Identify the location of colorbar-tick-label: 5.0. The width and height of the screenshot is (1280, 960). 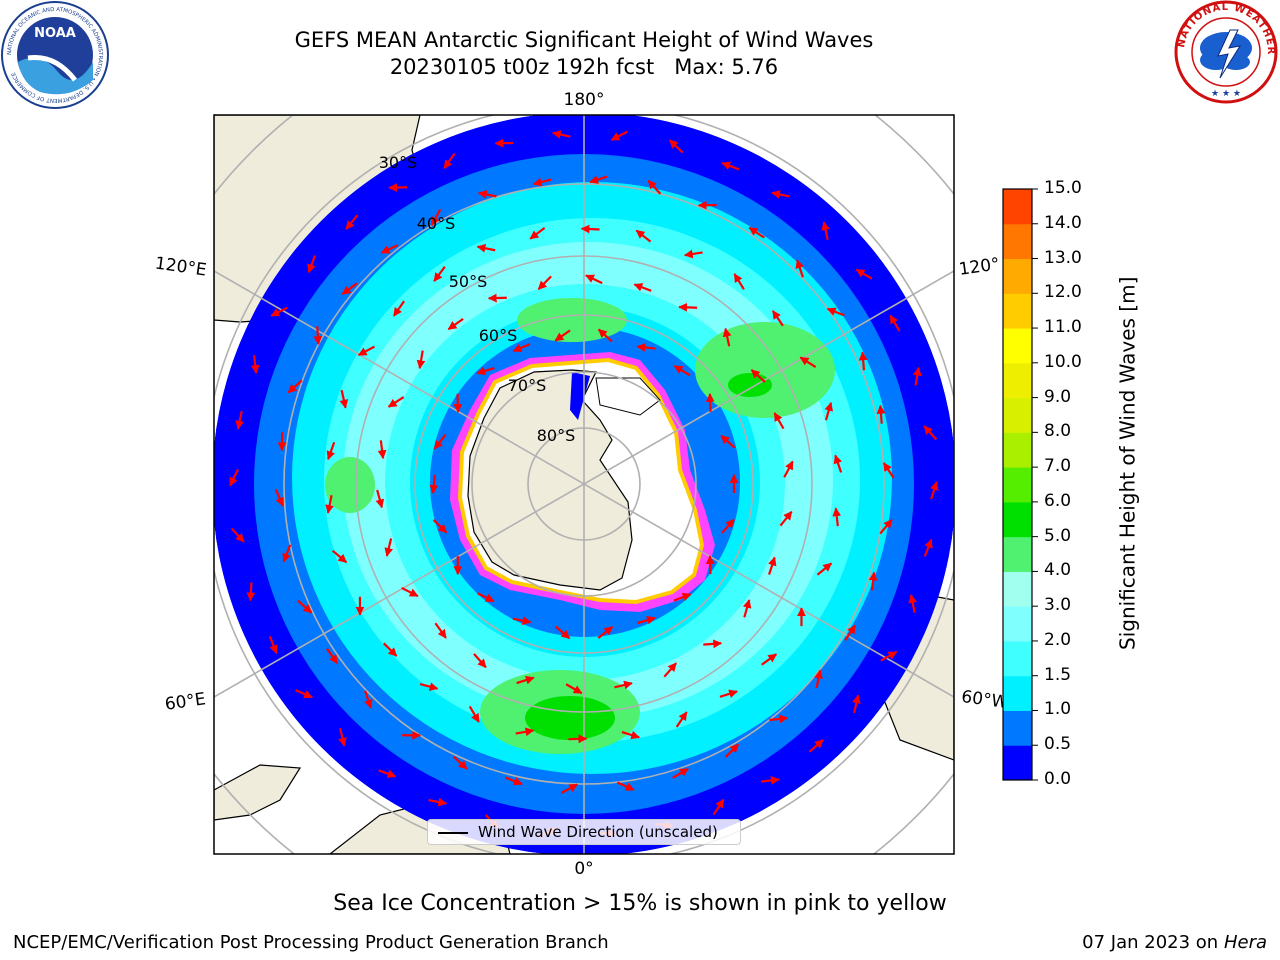
(1058, 535).